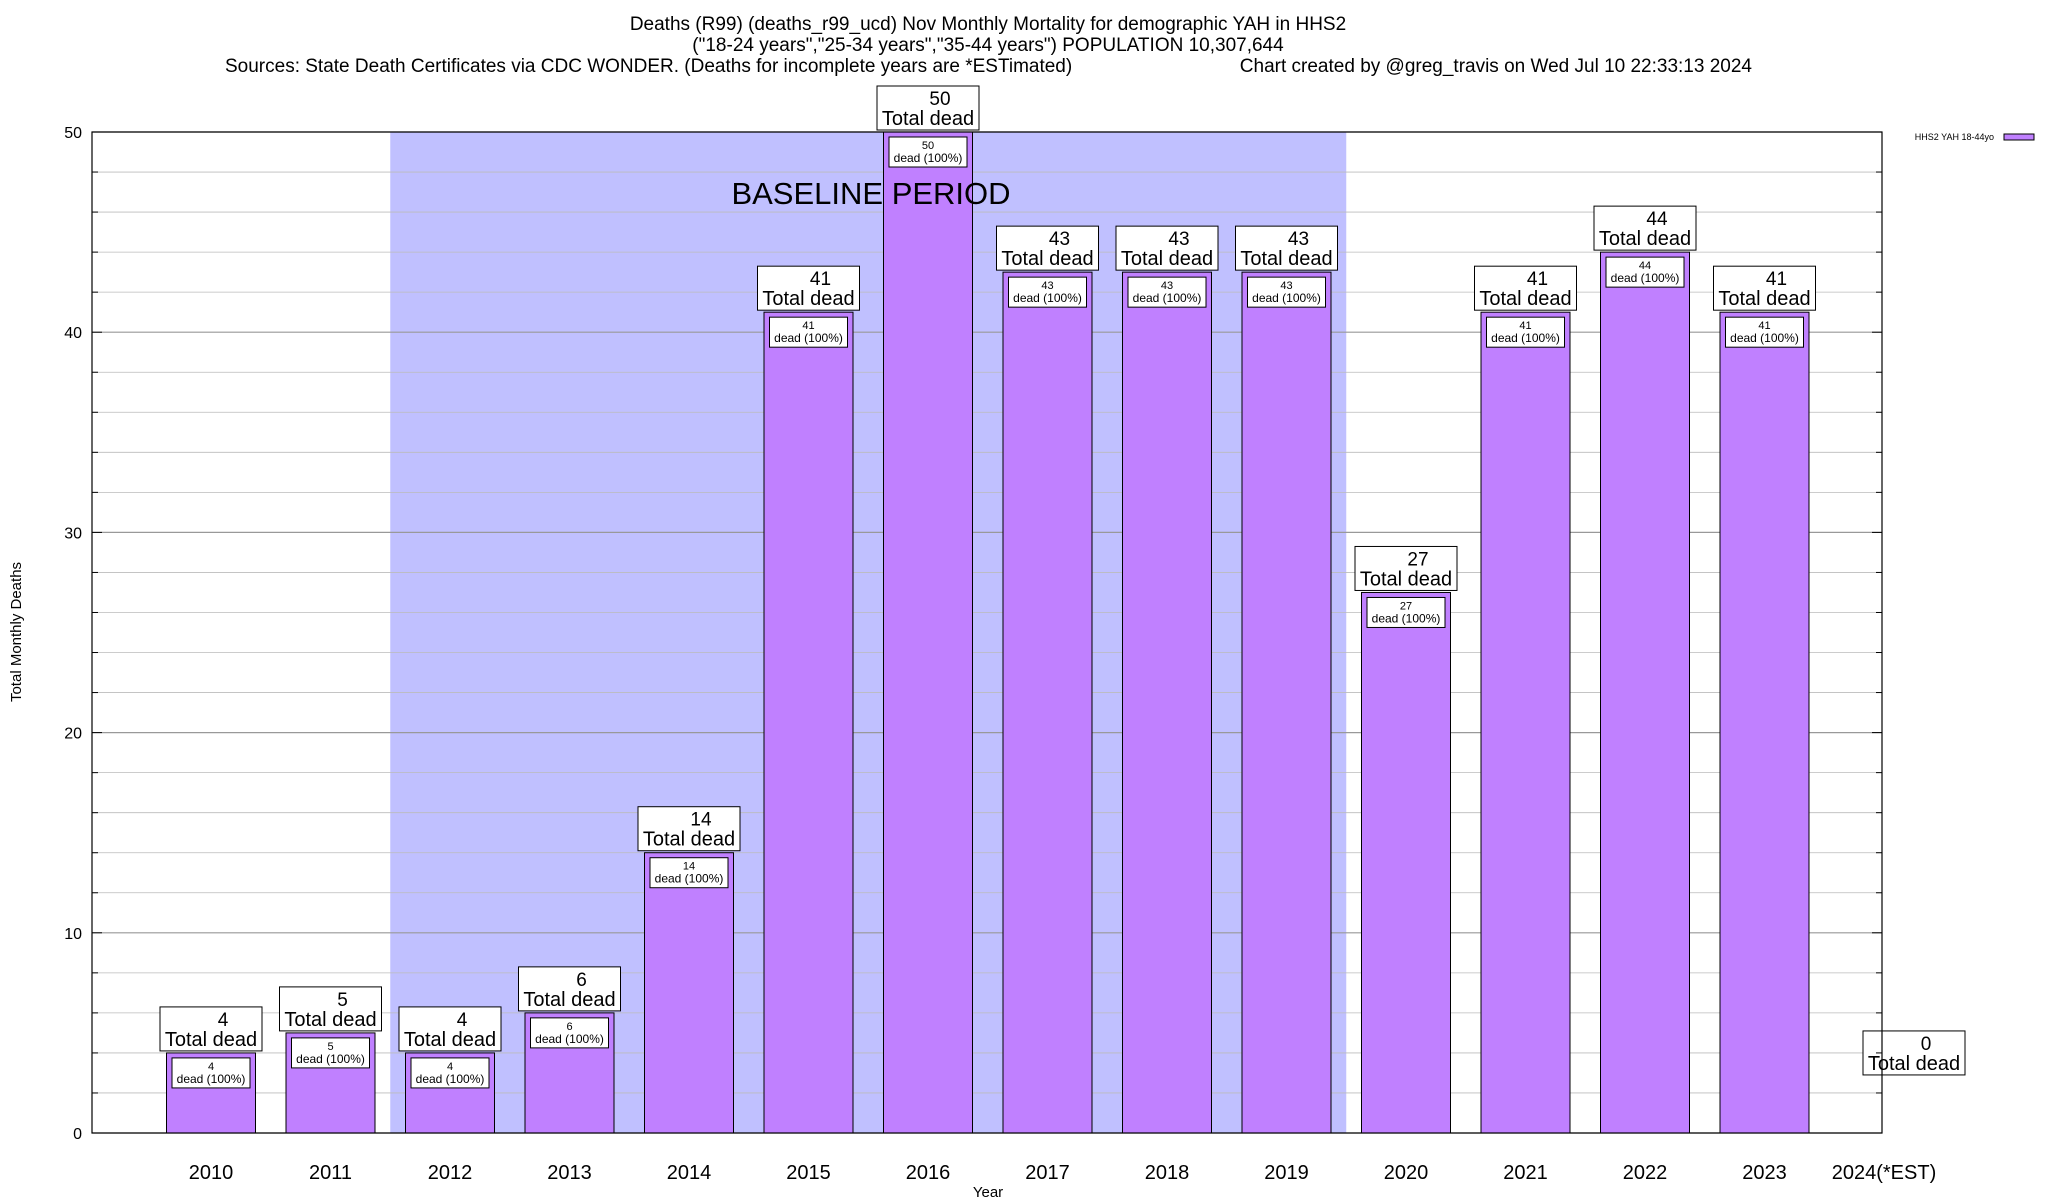 The height and width of the screenshot is (1200, 2048). I want to click on total-label-box-2014, so click(689, 829).